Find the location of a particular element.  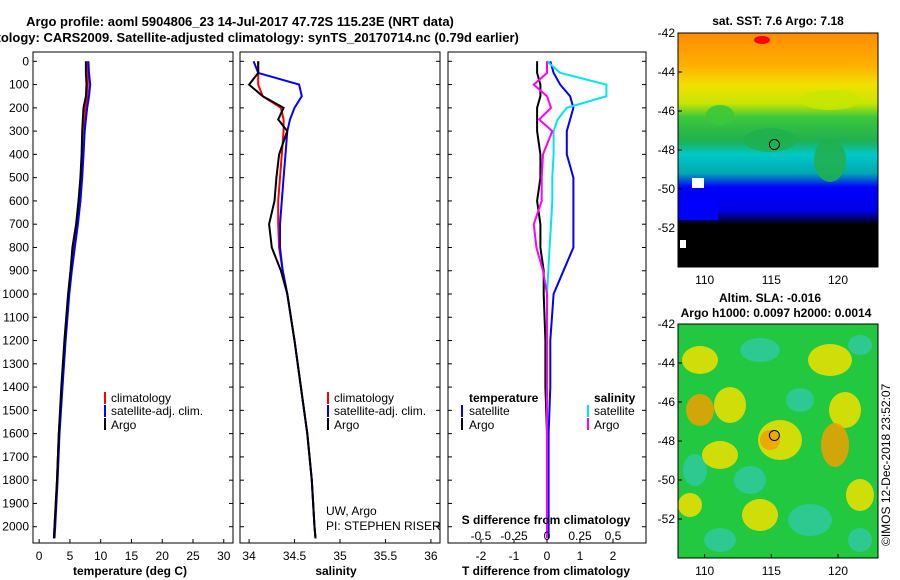

legend-satellite: satellite-adj. clim. is located at coordinates (157, 411).